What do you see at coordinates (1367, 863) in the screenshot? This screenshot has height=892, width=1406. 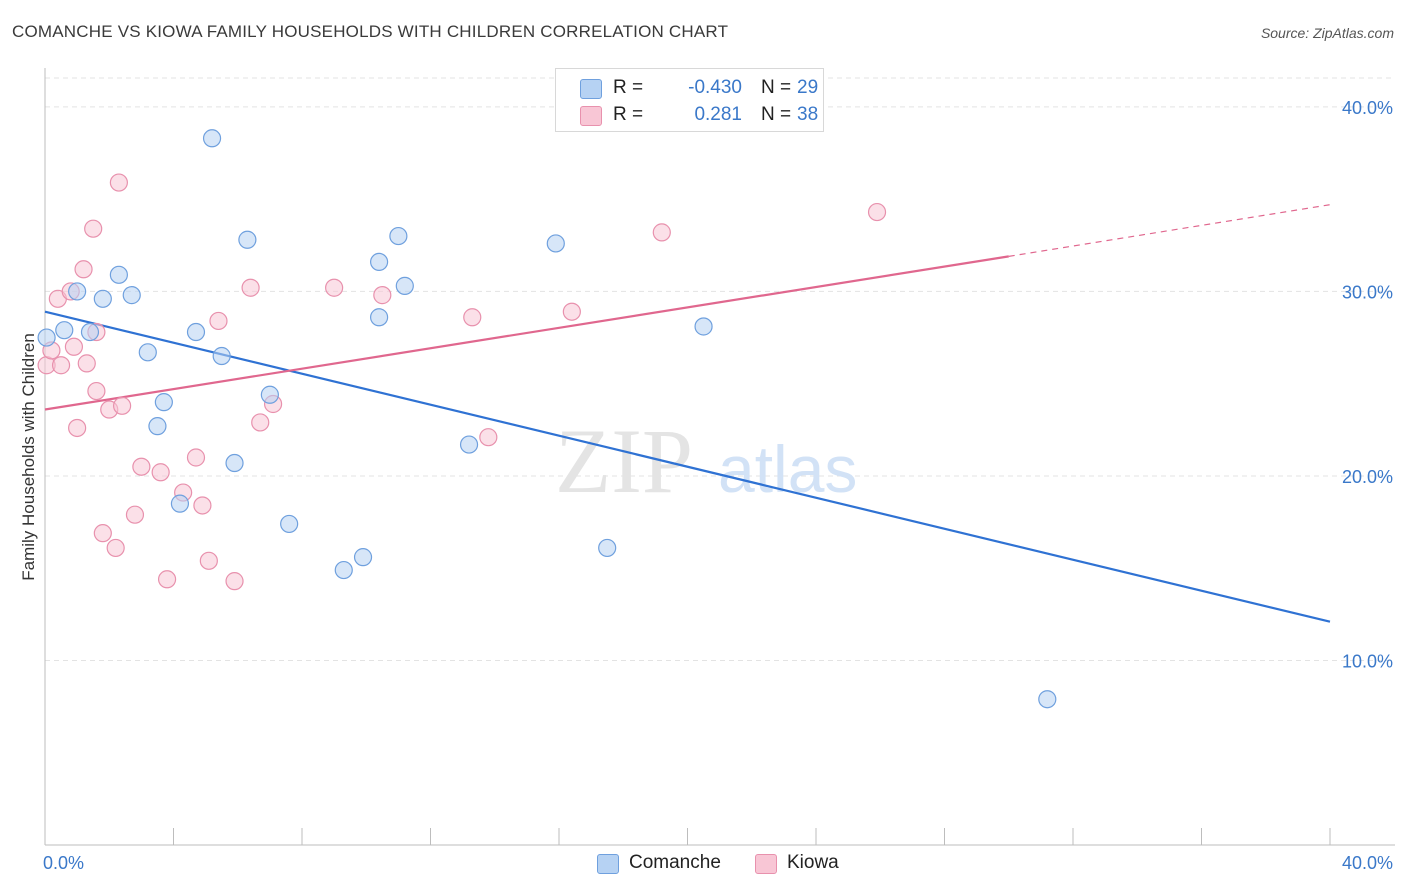 I see `x-tick-label: 40.0%` at bounding box center [1367, 863].